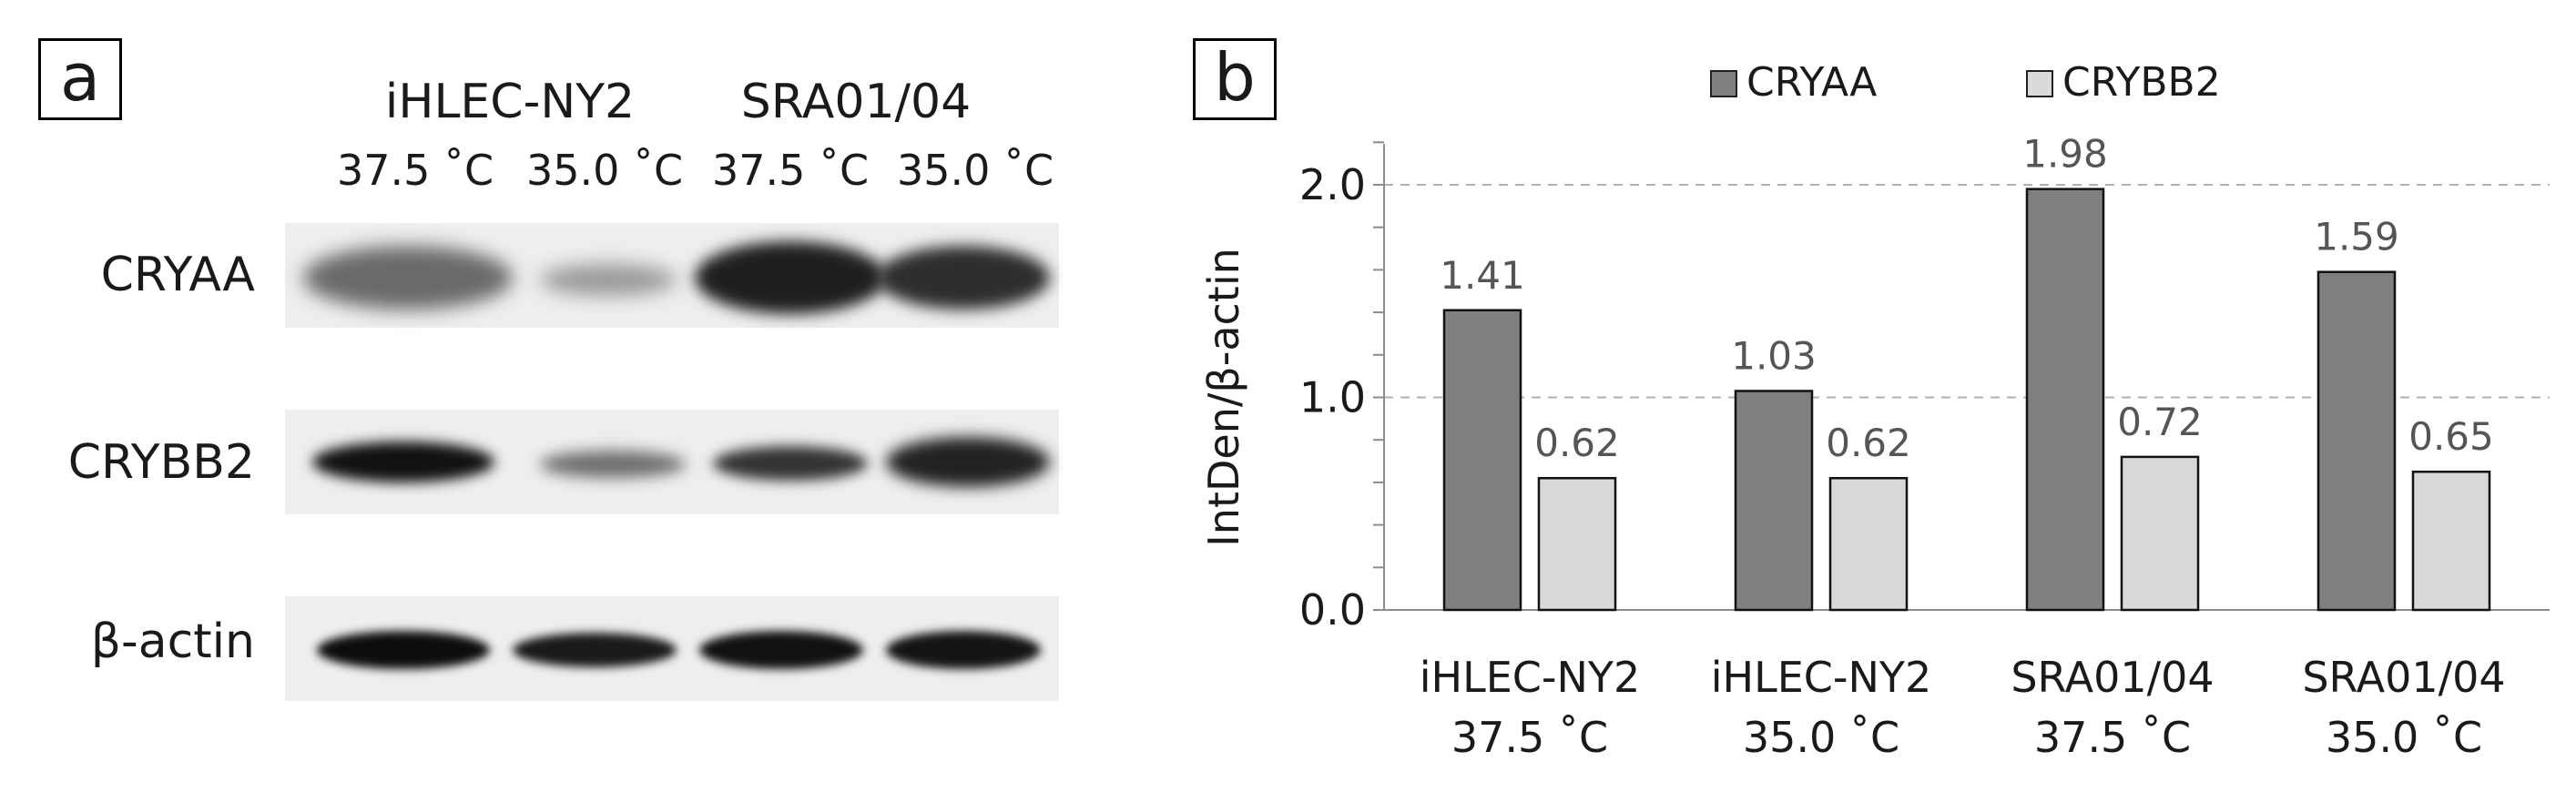  I want to click on temp-label-3: 37.5 ˚C, so click(791, 170).